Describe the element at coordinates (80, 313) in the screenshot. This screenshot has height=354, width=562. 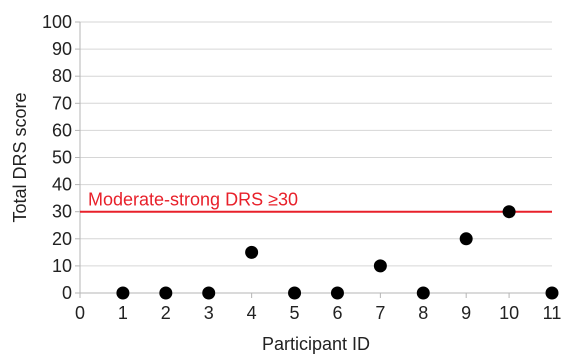
I see `x-tick-label-0: 0` at that location.